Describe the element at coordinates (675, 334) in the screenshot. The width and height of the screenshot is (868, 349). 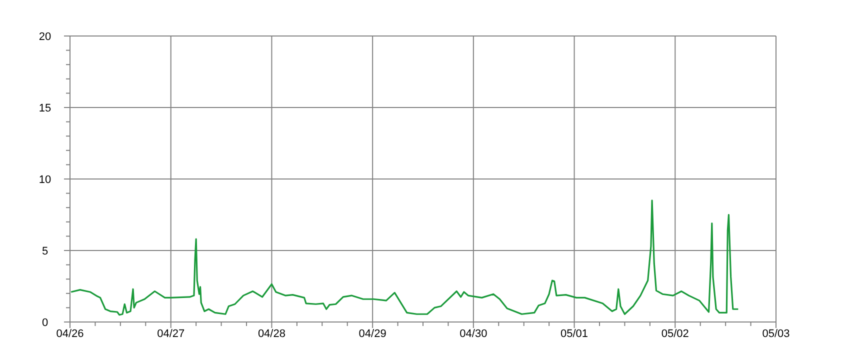
I see `x-tick-label: 05/02` at that location.